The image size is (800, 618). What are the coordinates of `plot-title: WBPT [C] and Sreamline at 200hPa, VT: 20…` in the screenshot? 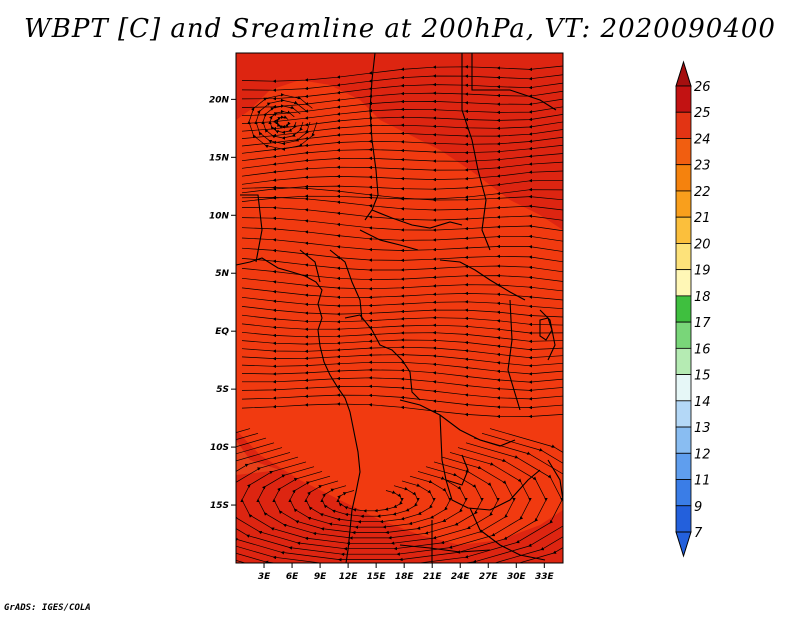 It's located at (400, 29).